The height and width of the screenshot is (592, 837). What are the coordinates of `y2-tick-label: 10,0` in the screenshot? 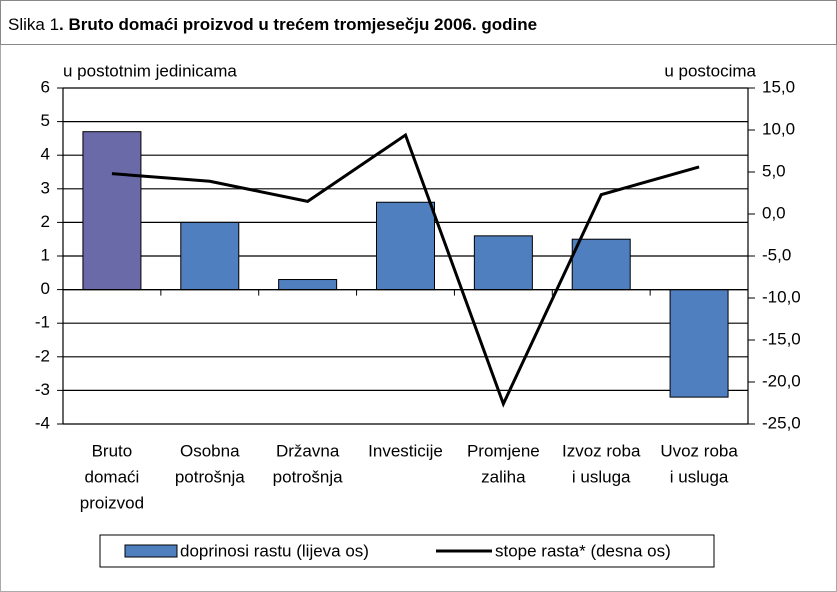 It's located at (778, 128).